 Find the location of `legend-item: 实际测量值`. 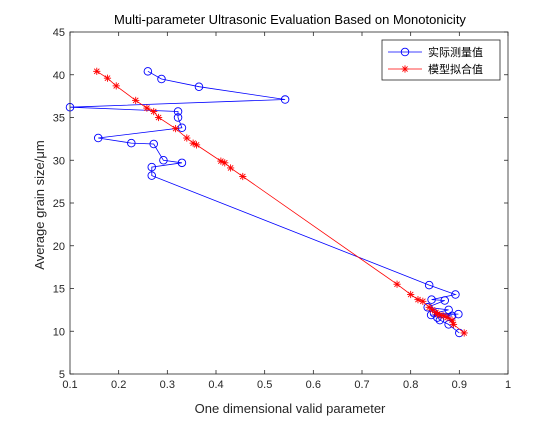

legend-item: 实际测量值 is located at coordinates (435, 52).